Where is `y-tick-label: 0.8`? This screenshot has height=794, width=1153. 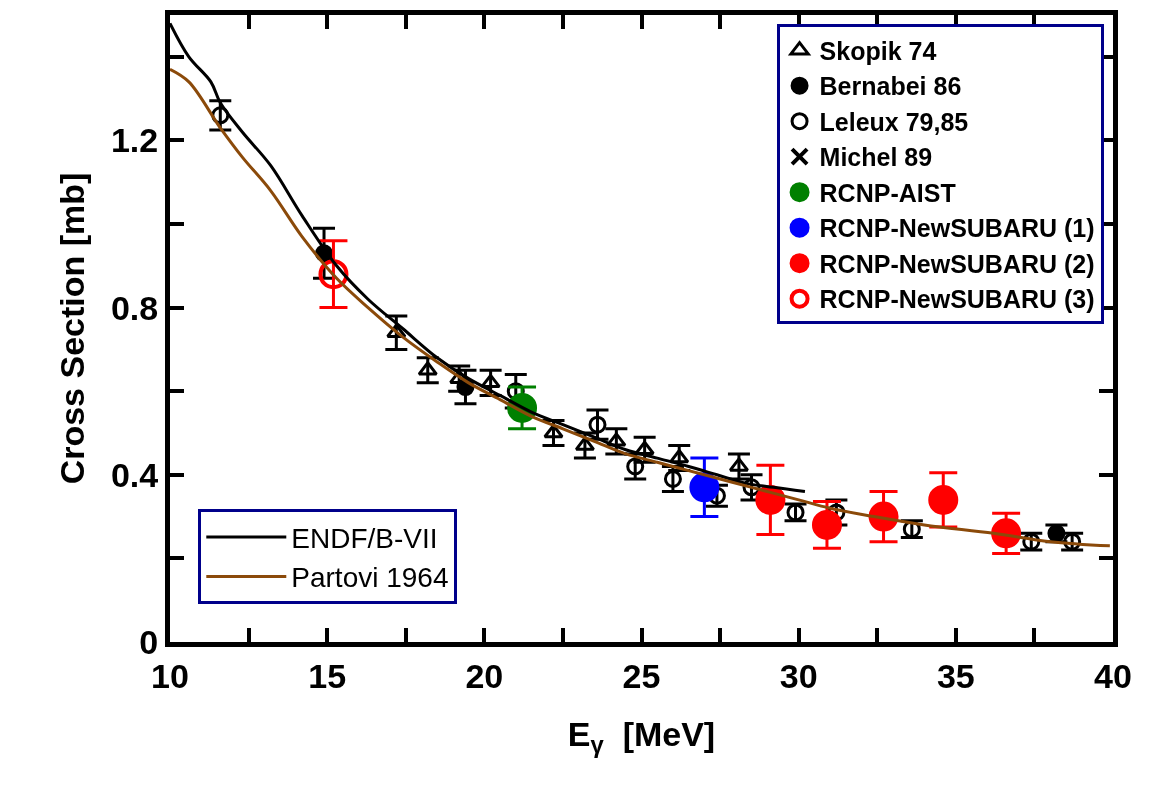 y-tick-label: 0.8 is located at coordinates (134, 307).